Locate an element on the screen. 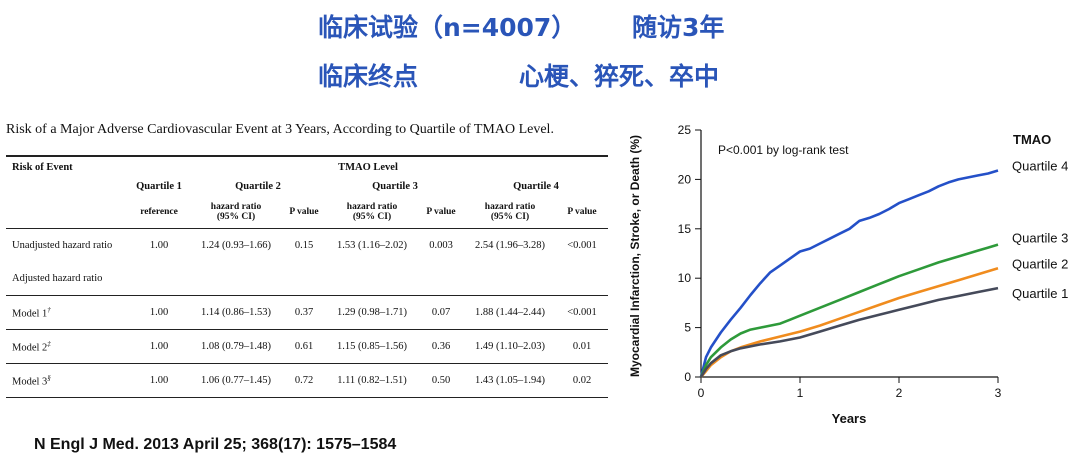 This screenshot has width=1080, height=460. quartile-header: Quartile 2 is located at coordinates (258, 186).